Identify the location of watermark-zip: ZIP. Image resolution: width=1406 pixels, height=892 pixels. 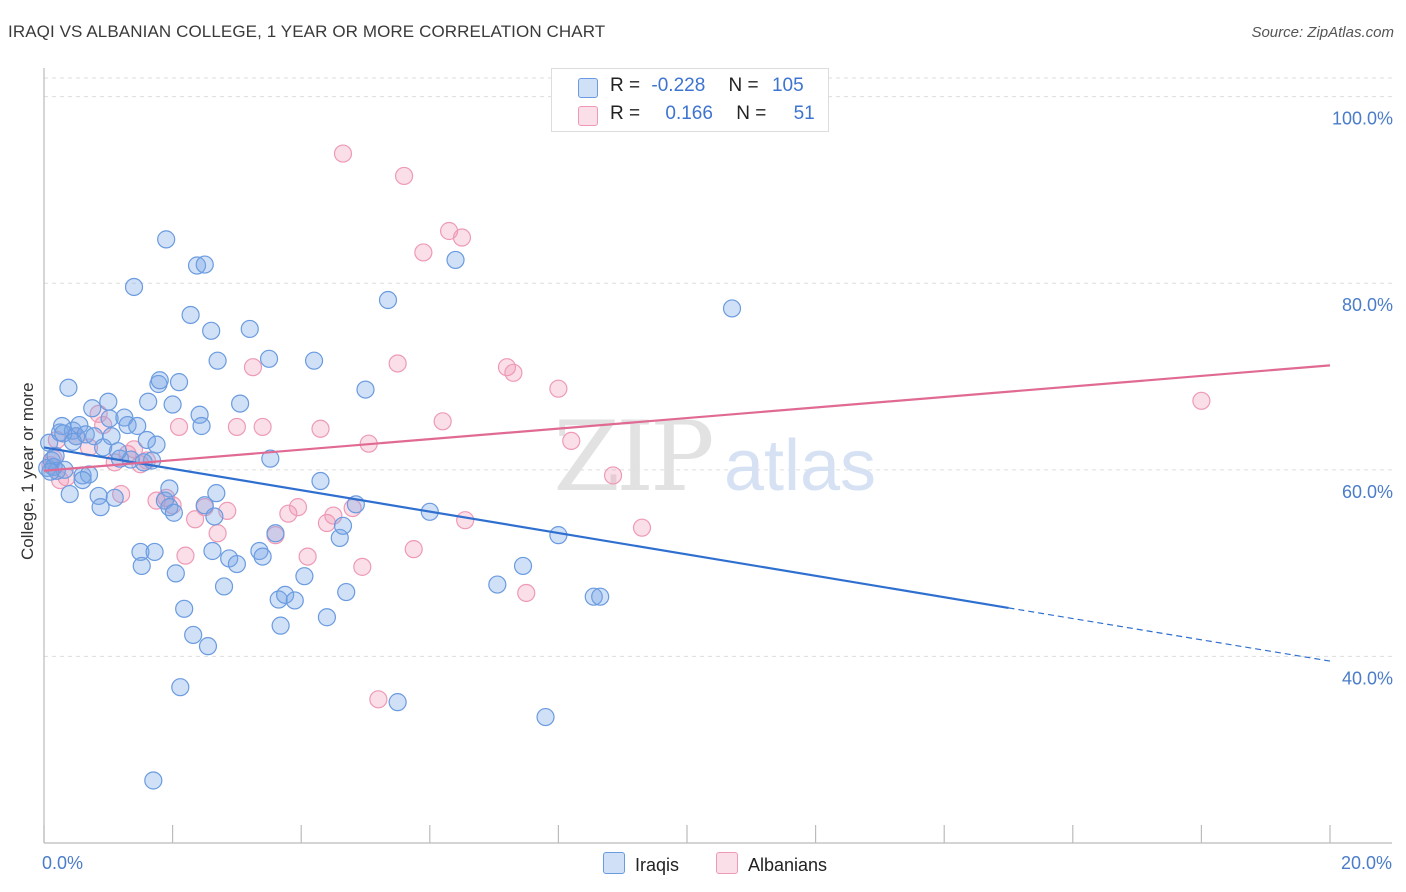
(632, 457).